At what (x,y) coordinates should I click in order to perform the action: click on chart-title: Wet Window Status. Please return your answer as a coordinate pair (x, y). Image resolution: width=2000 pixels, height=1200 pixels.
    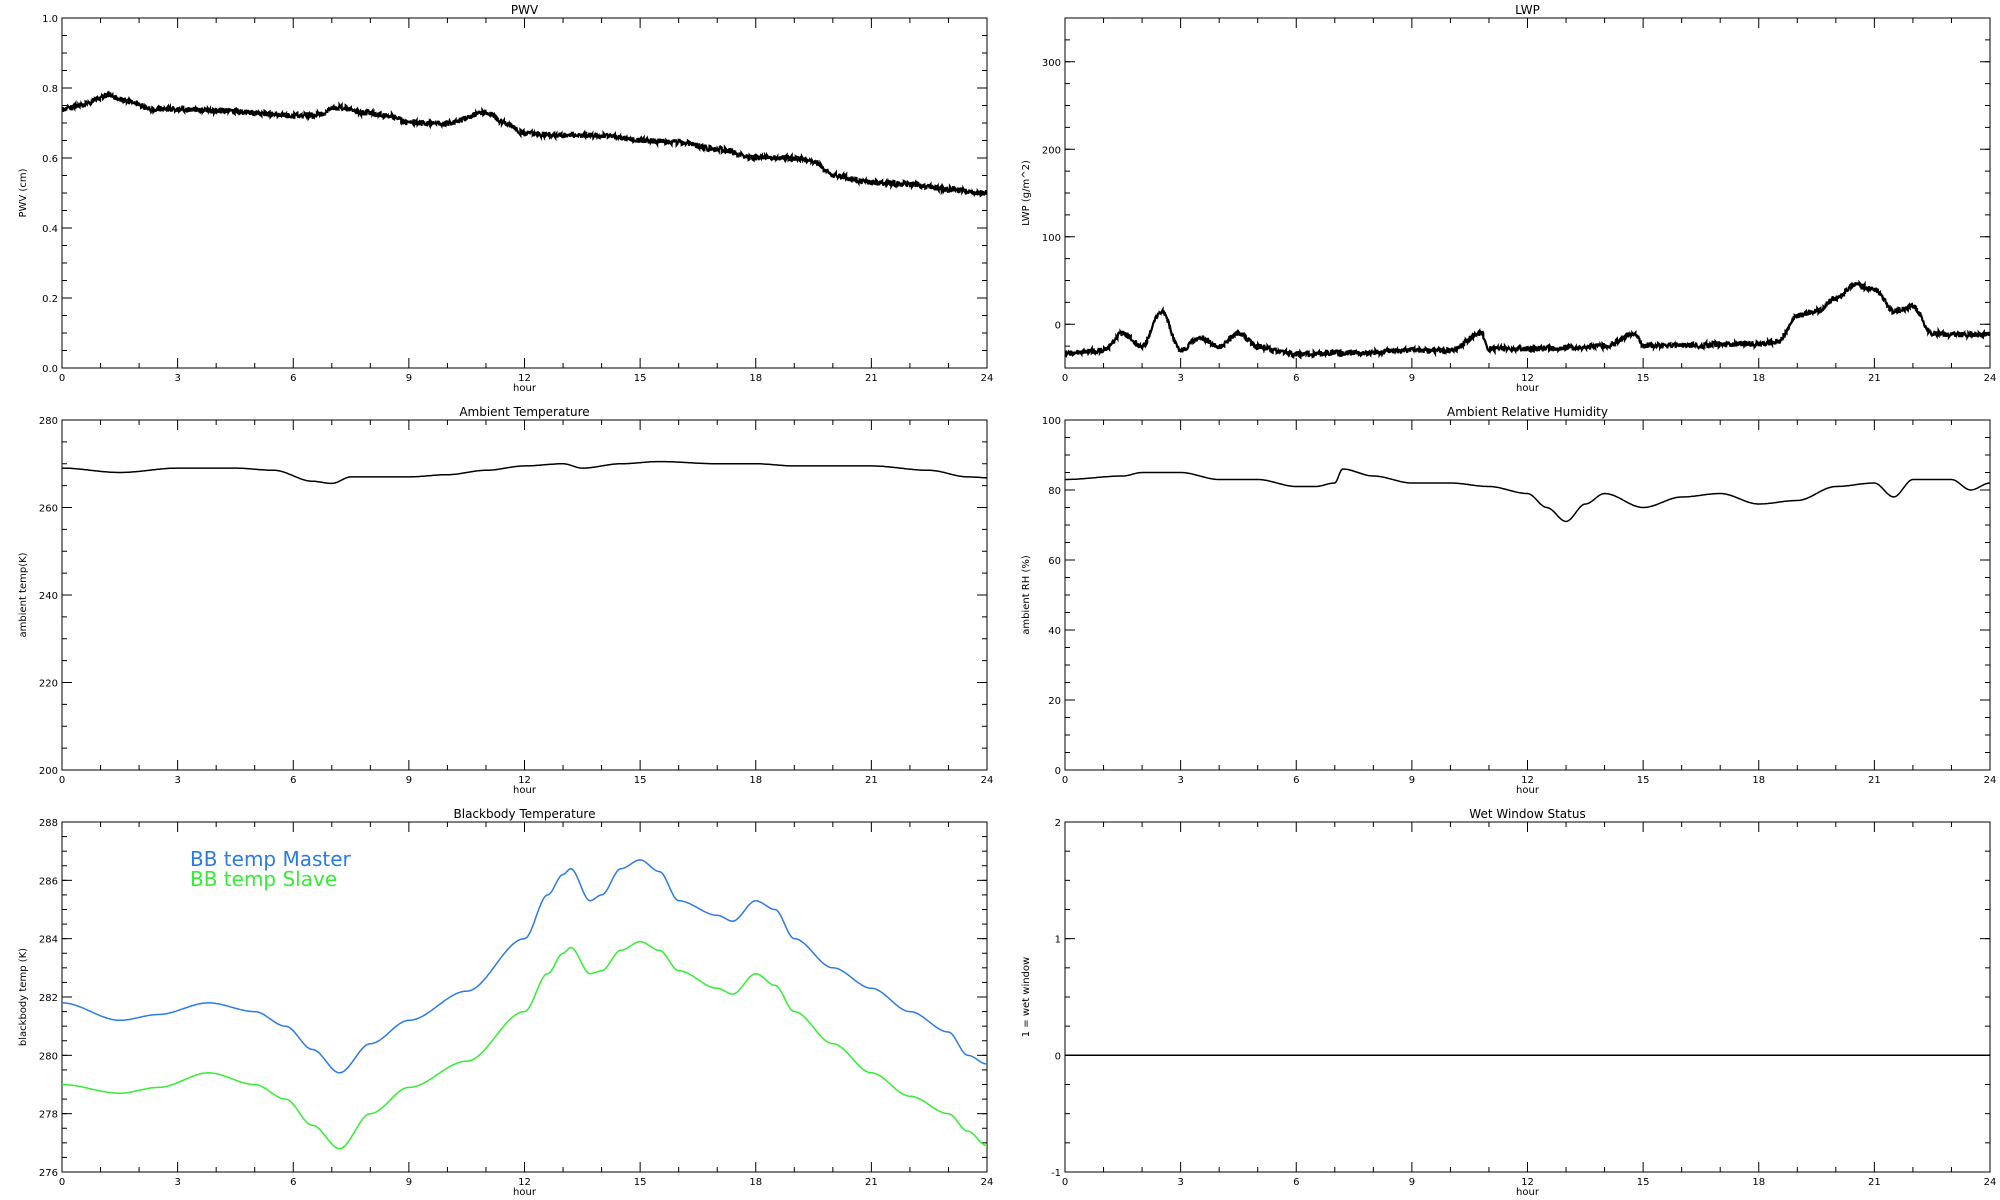
    Looking at the image, I should click on (1527, 814).